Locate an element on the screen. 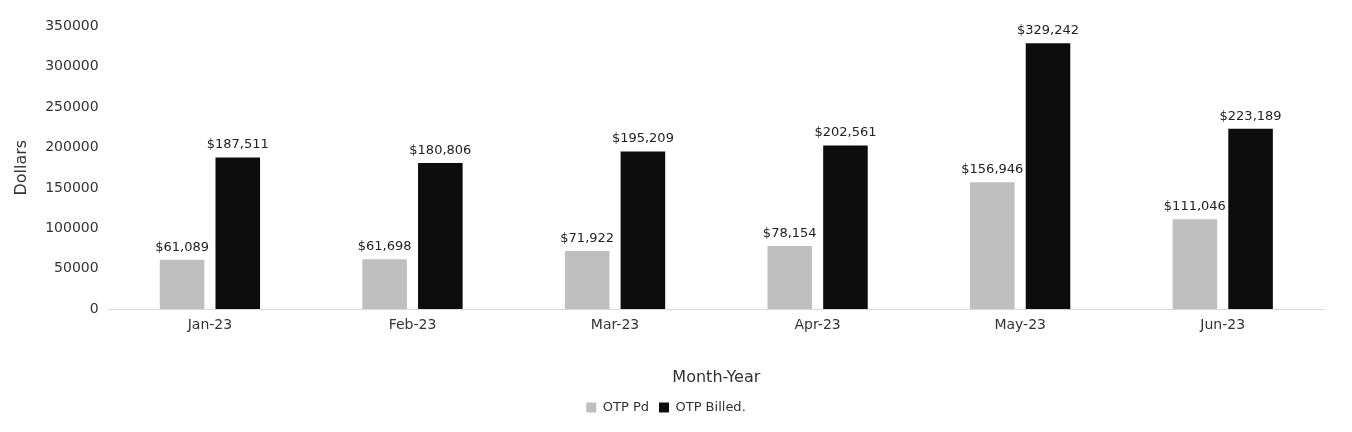  x-tick-label: Mar-23 is located at coordinates (615, 324).